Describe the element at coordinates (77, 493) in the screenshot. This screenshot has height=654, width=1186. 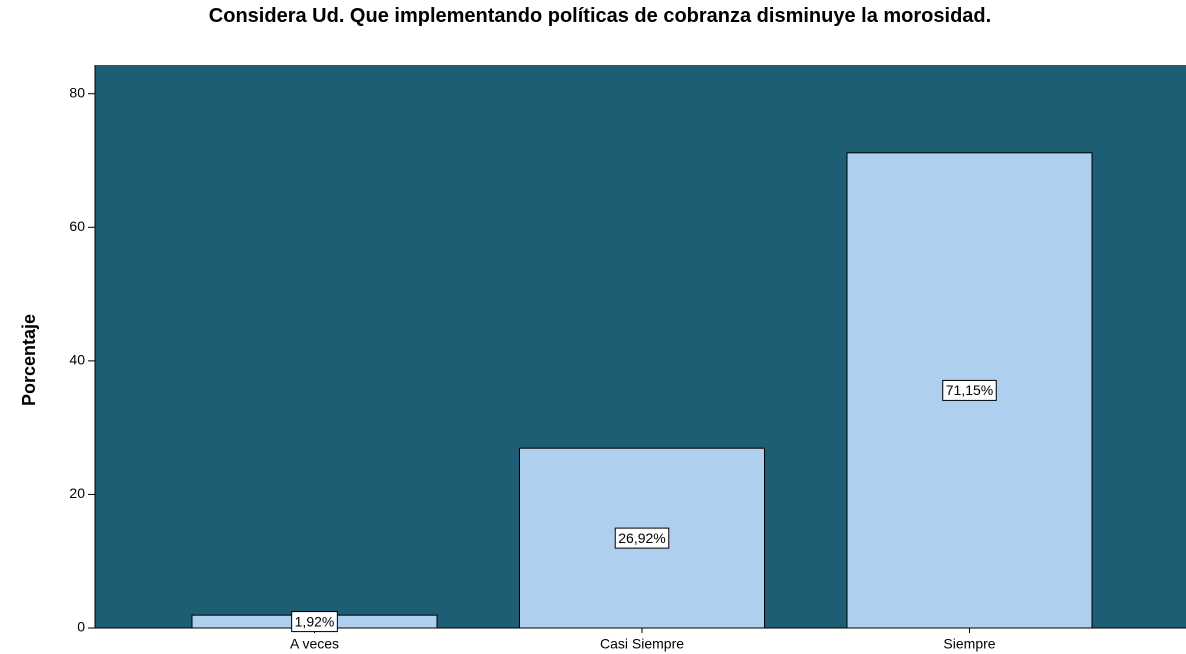
I see `y-tick-label: 20` at that location.